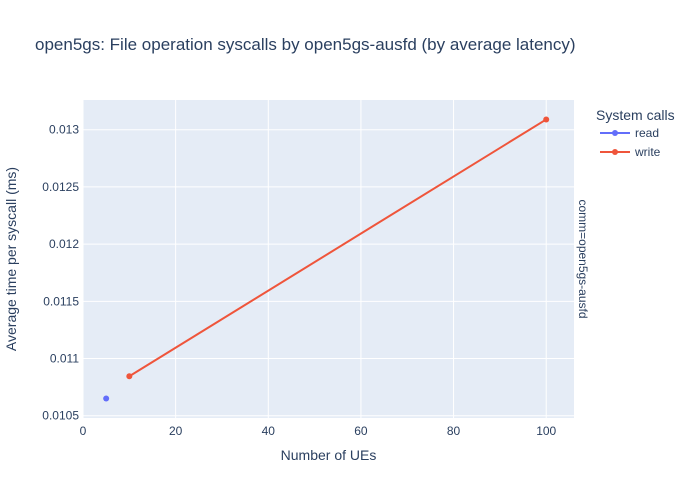 The width and height of the screenshot is (700, 500). I want to click on x-tick-label: 20, so click(176, 431).